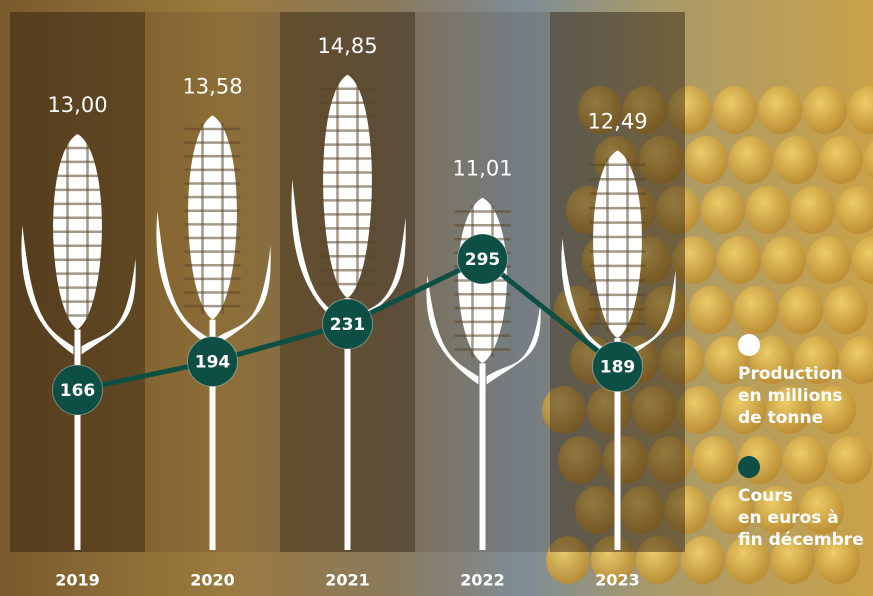 This screenshot has height=596, width=873. I want to click on x-tick-label: 2020, so click(212, 580).